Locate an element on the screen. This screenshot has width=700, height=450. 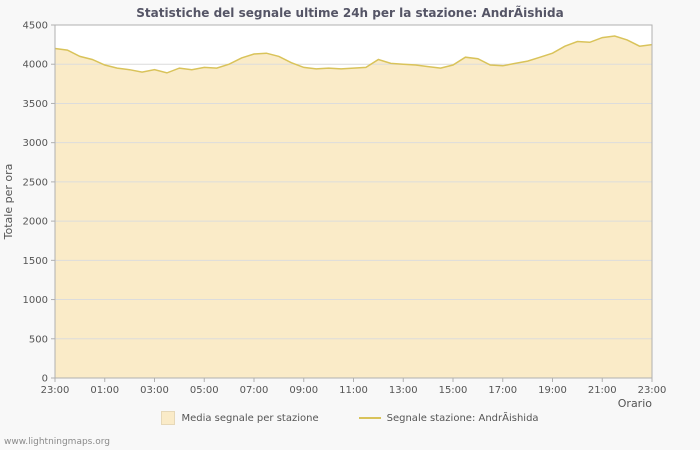
legend-item-station: Segnale stazione: AndrÃishida is located at coordinates (448, 418).